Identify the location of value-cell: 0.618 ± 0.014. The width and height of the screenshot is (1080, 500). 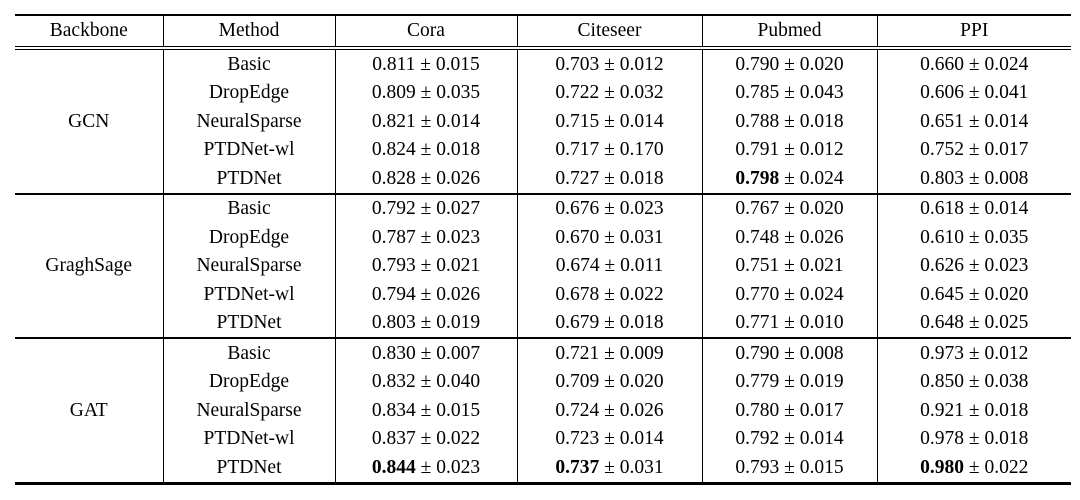
(973, 208).